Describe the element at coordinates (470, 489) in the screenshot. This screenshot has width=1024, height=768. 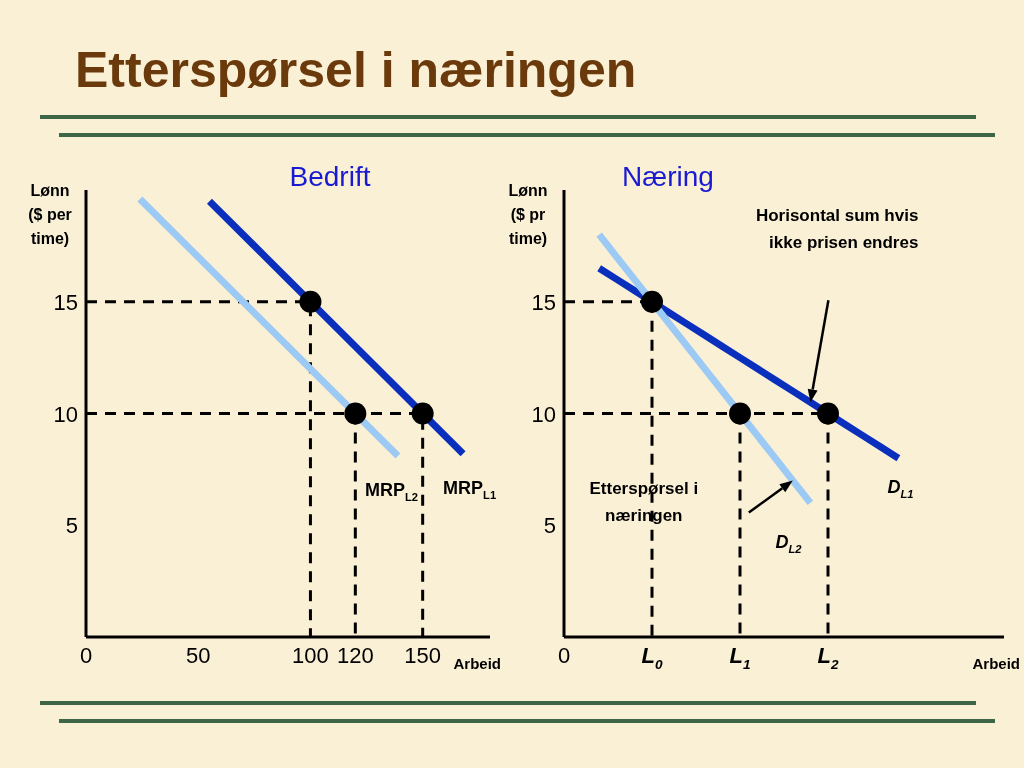
I see `series-label: MRP$_{L1}$` at that location.